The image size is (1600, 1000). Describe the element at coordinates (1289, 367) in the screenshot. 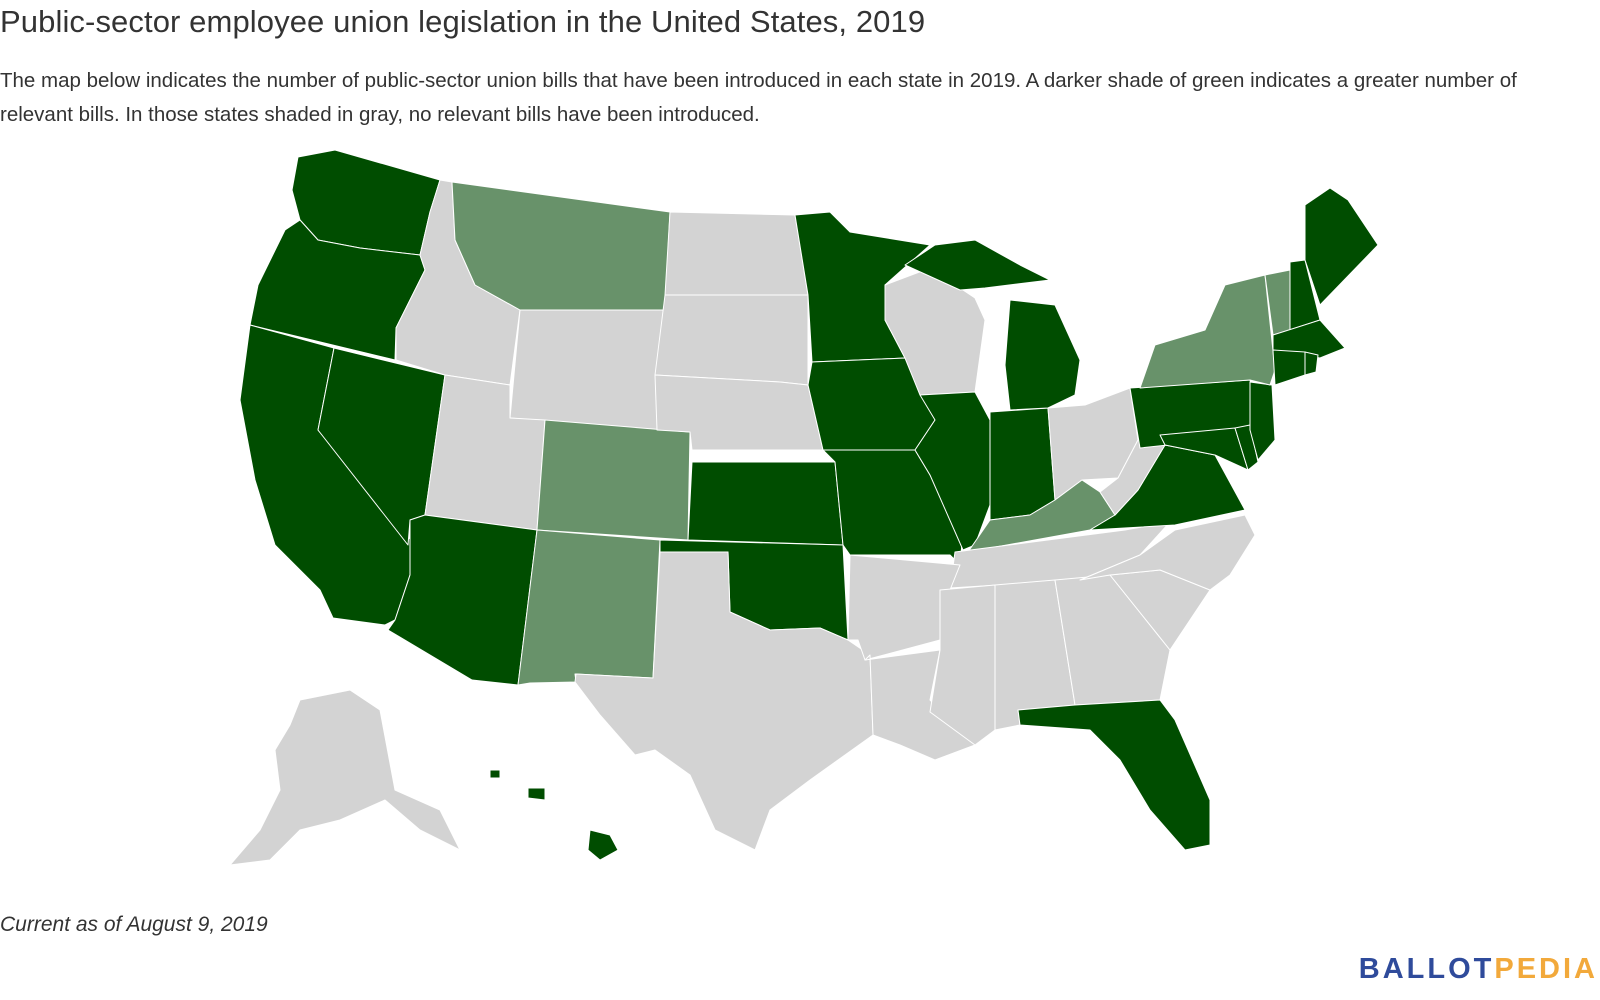

I see `state-CT` at that location.